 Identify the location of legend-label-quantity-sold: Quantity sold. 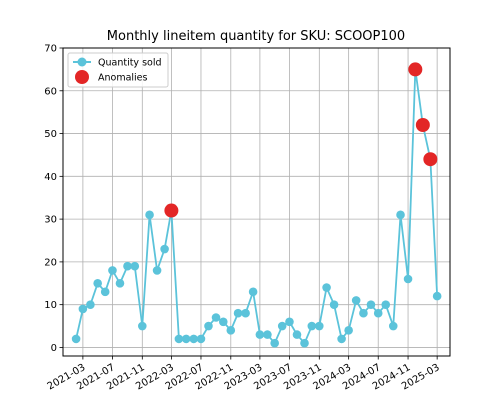
(130, 63).